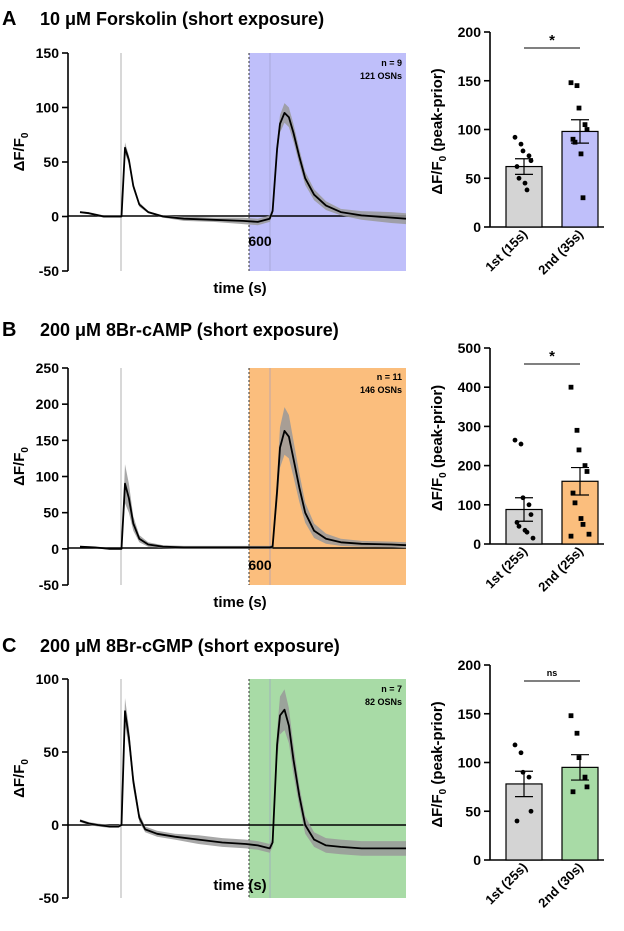 The image size is (624, 931). Describe the element at coordinates (190, 646) in the screenshot. I see `panel-title: 200 μM 8Br-cGMP (short exposure)` at that location.